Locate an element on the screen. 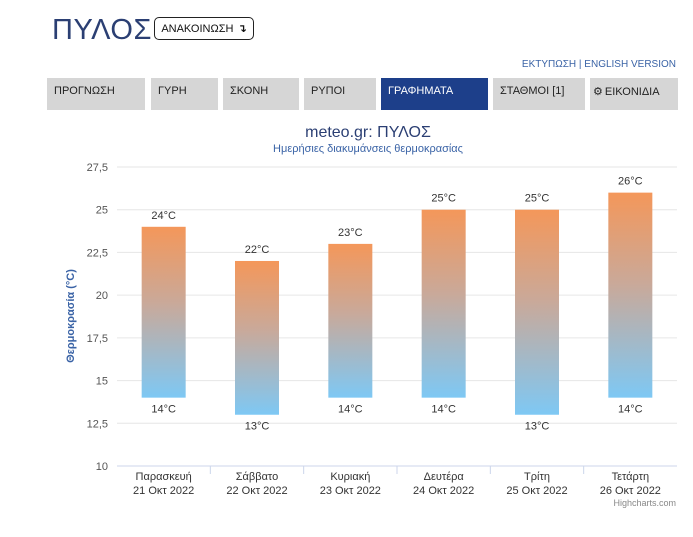 Image resolution: width=693 pixels, height=537 pixels. announcement-button: ΑΝΑΚΟΙΝΩΣΗ ↴ is located at coordinates (204, 28).